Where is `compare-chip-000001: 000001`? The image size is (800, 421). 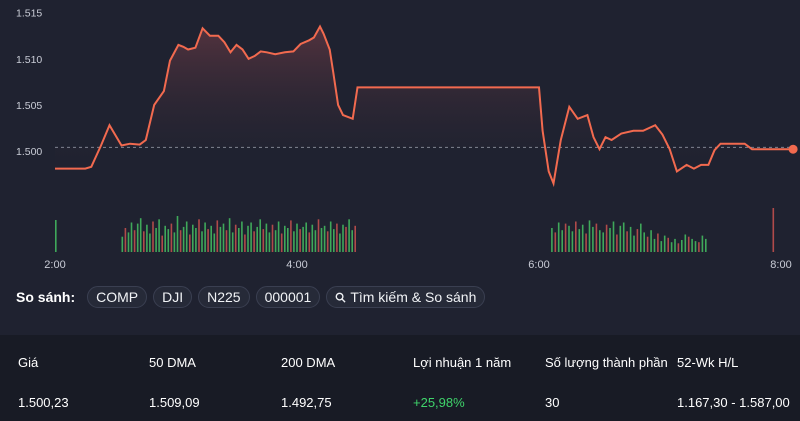 compare-chip-000001: 000001 is located at coordinates (288, 297).